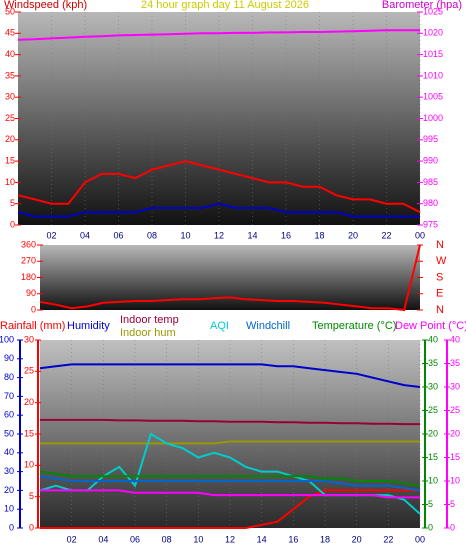  I want to click on y-tick-label: 360, so click(28, 244).